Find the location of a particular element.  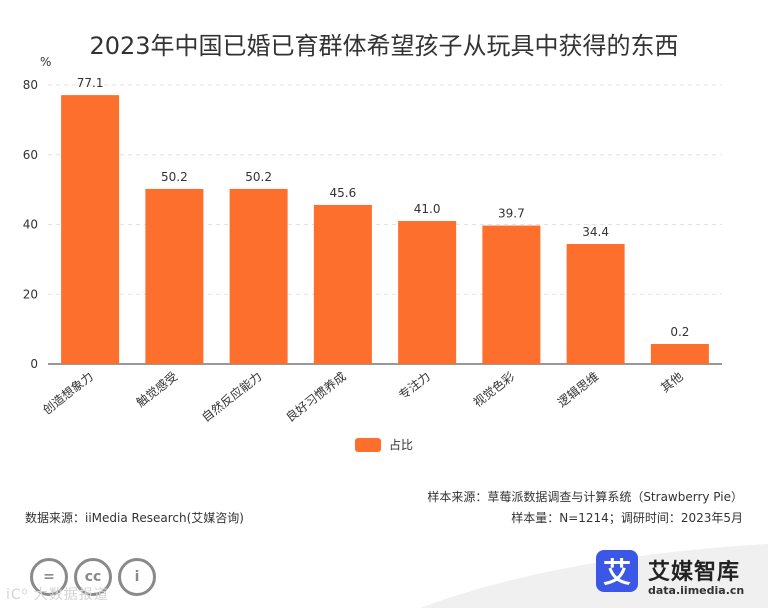

legend: 占比 is located at coordinates (384, 444).